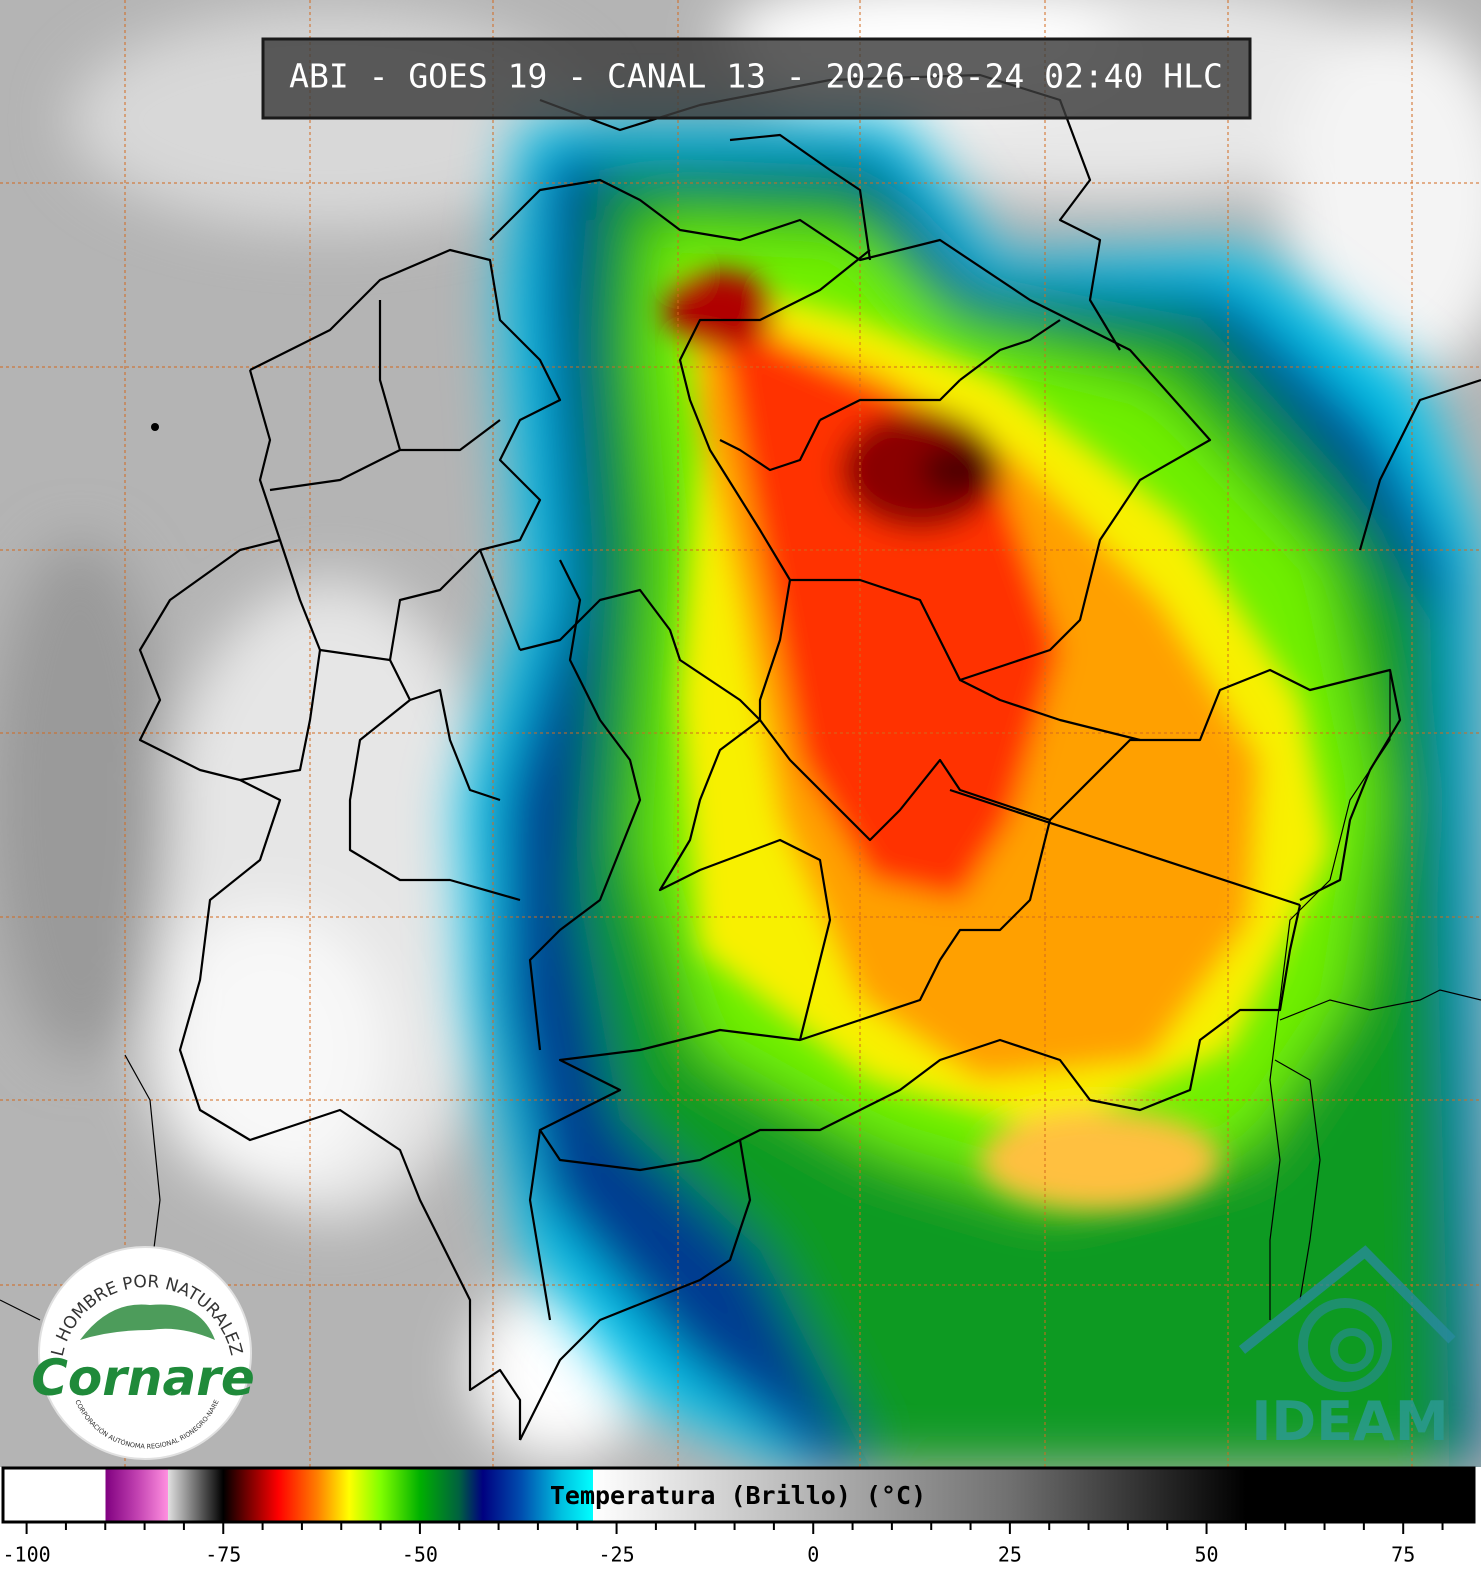 The image size is (1481, 1577). What do you see at coordinates (143, 1378) in the screenshot?
I see `cornare-name: Cornare` at bounding box center [143, 1378].